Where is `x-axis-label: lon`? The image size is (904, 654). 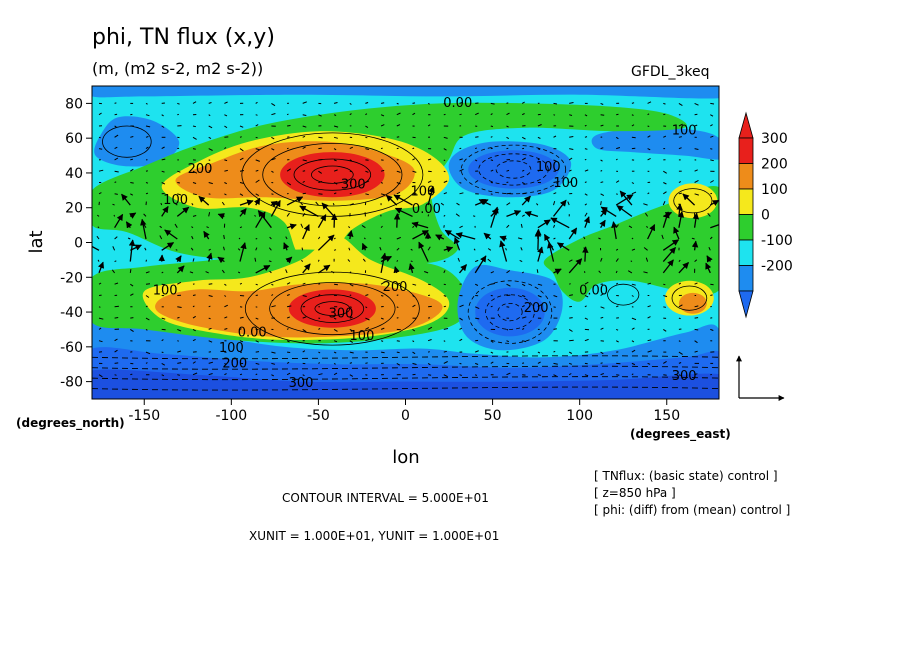 x-axis-label: lon is located at coordinates (405, 457).